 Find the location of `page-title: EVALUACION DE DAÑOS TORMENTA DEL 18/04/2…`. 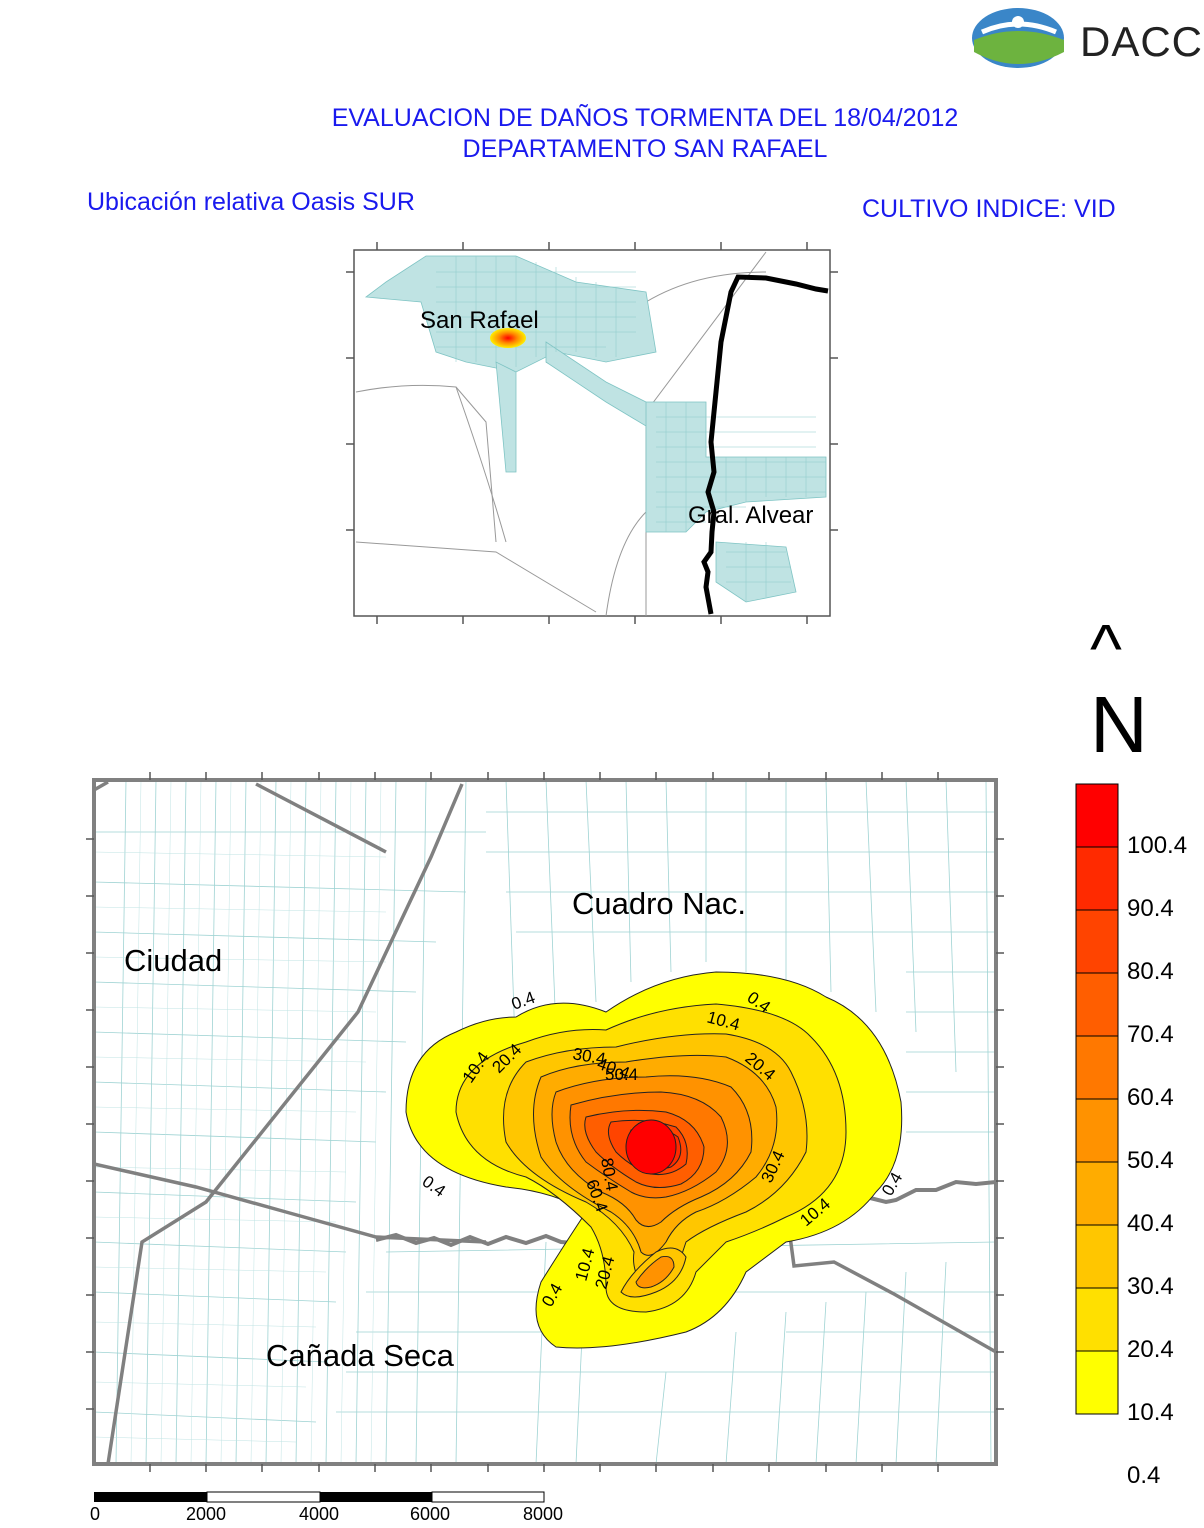

page-title: EVALUACION DE DAÑOS TORMENTA DEL 18/04/2… is located at coordinates (645, 118).